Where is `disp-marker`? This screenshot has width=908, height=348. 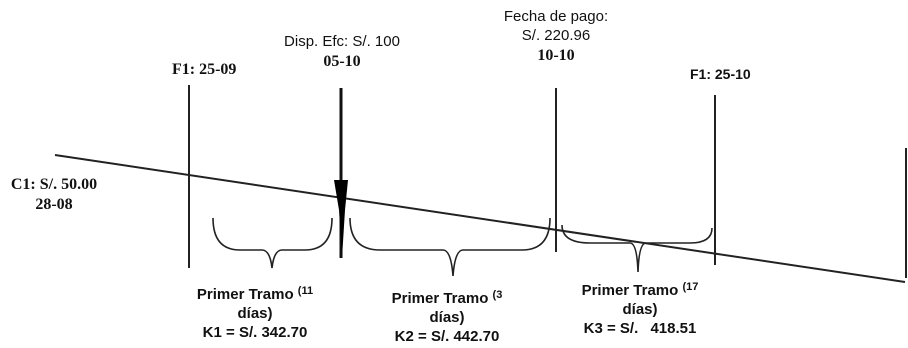 disp-marker is located at coordinates (341, 219).